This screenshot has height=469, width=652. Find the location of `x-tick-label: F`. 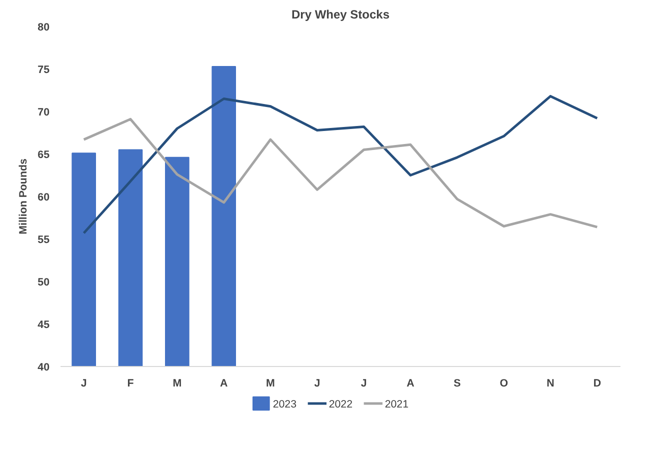

x-tick-label: F is located at coordinates (130, 384).